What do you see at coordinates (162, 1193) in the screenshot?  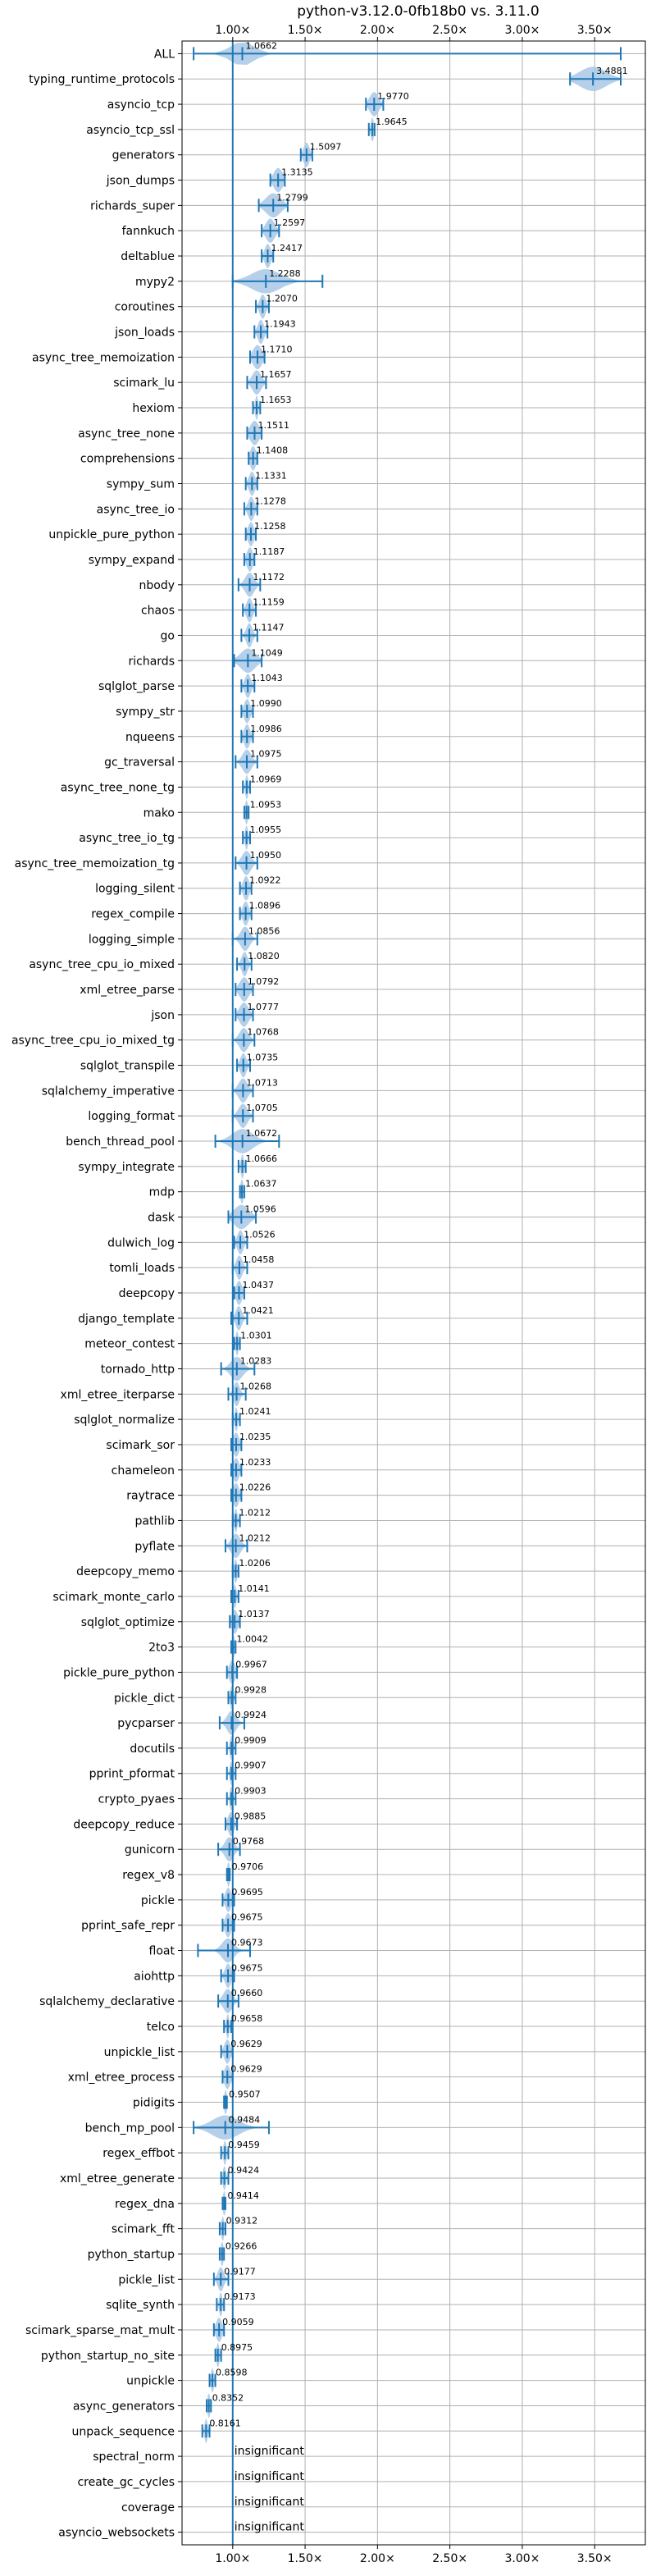 I see `category-label: mdp` at bounding box center [162, 1193].